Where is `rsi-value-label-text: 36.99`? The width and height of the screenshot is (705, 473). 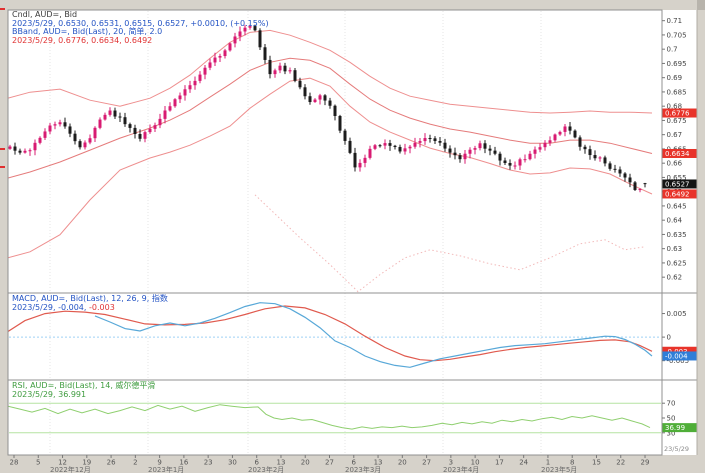
rsi-value-label-text: 36.99 is located at coordinates (675, 428).